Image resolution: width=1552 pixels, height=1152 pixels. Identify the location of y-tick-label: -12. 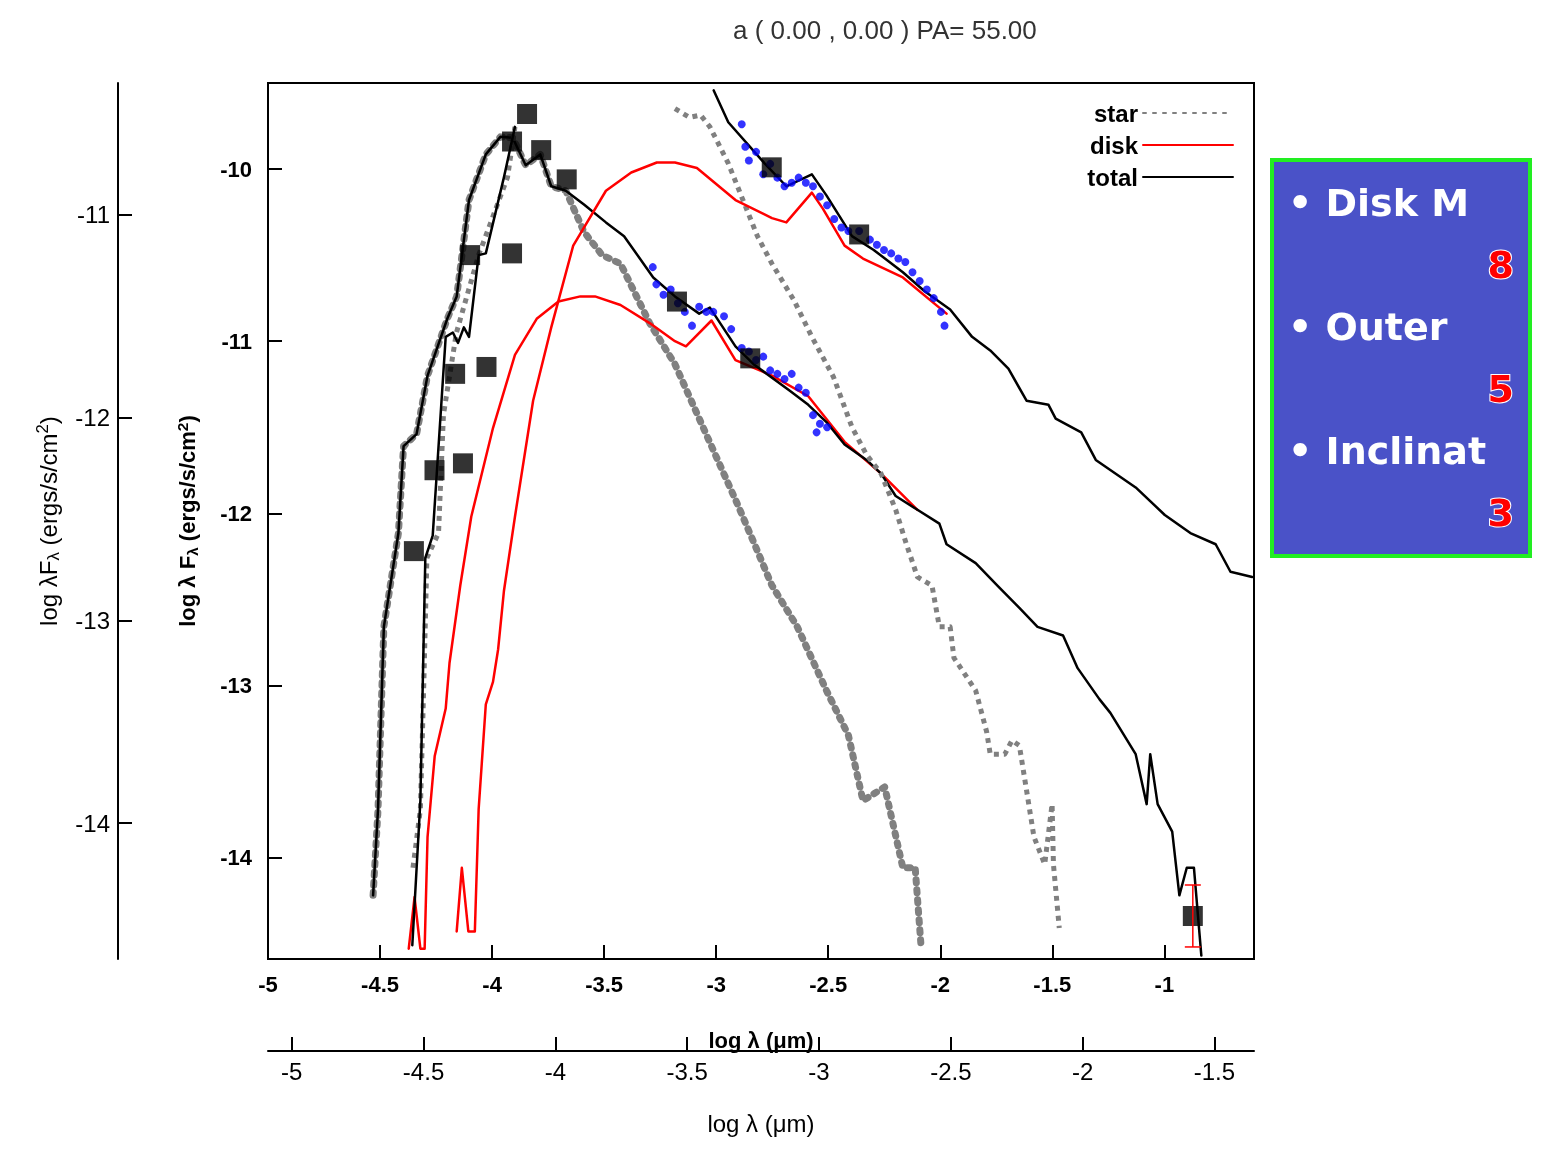
(236, 513).